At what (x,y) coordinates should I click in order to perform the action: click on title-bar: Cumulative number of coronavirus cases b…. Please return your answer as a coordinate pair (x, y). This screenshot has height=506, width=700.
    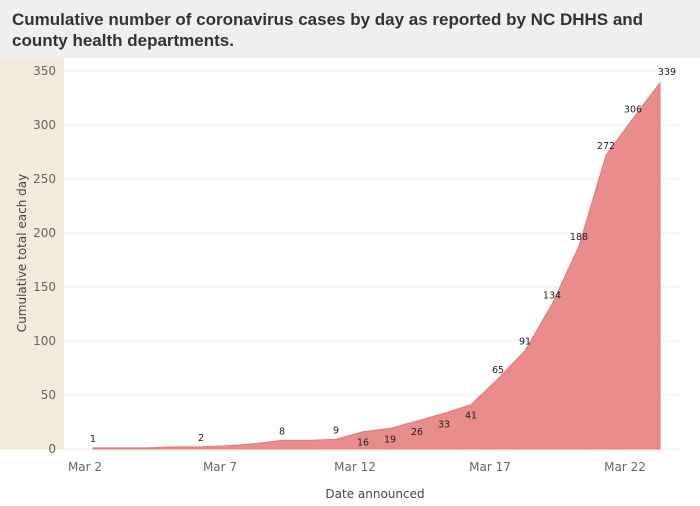
    Looking at the image, I should click on (350, 29).